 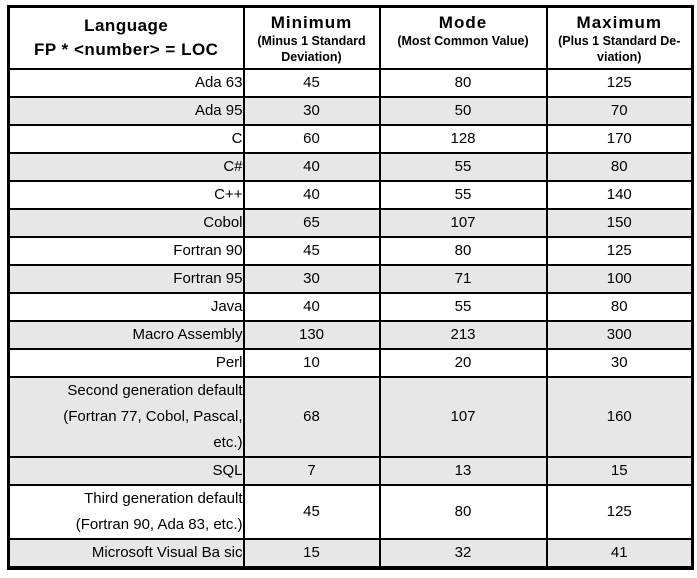 I want to click on language-cell: C, so click(x=126, y=138).